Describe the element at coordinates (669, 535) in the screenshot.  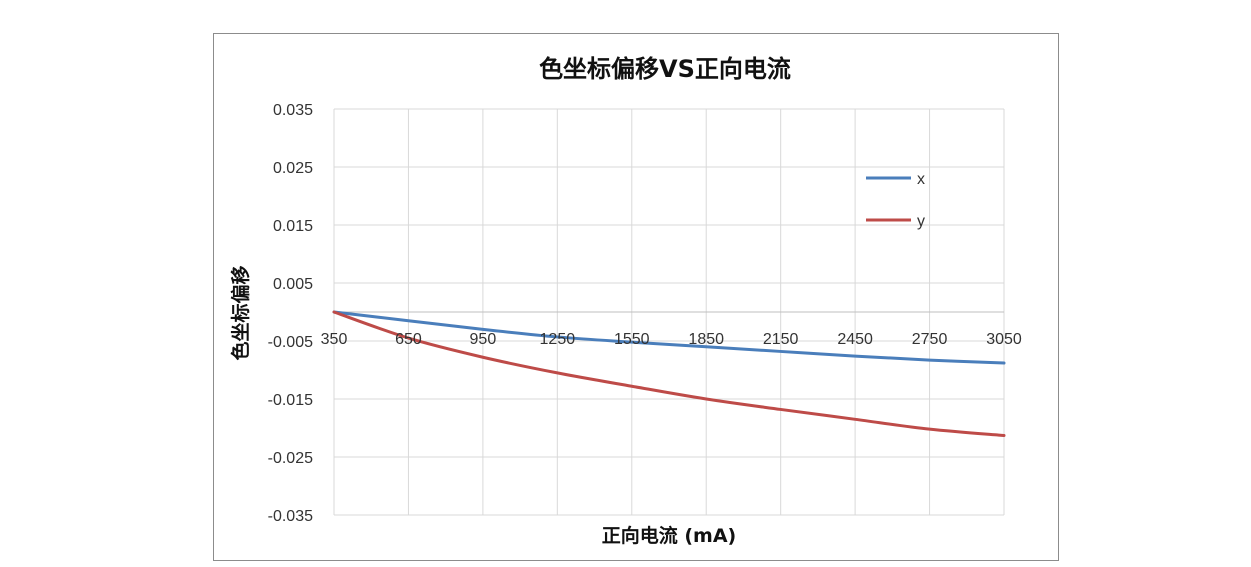
I see `x-axis-title: 正向电流 (mA)` at that location.